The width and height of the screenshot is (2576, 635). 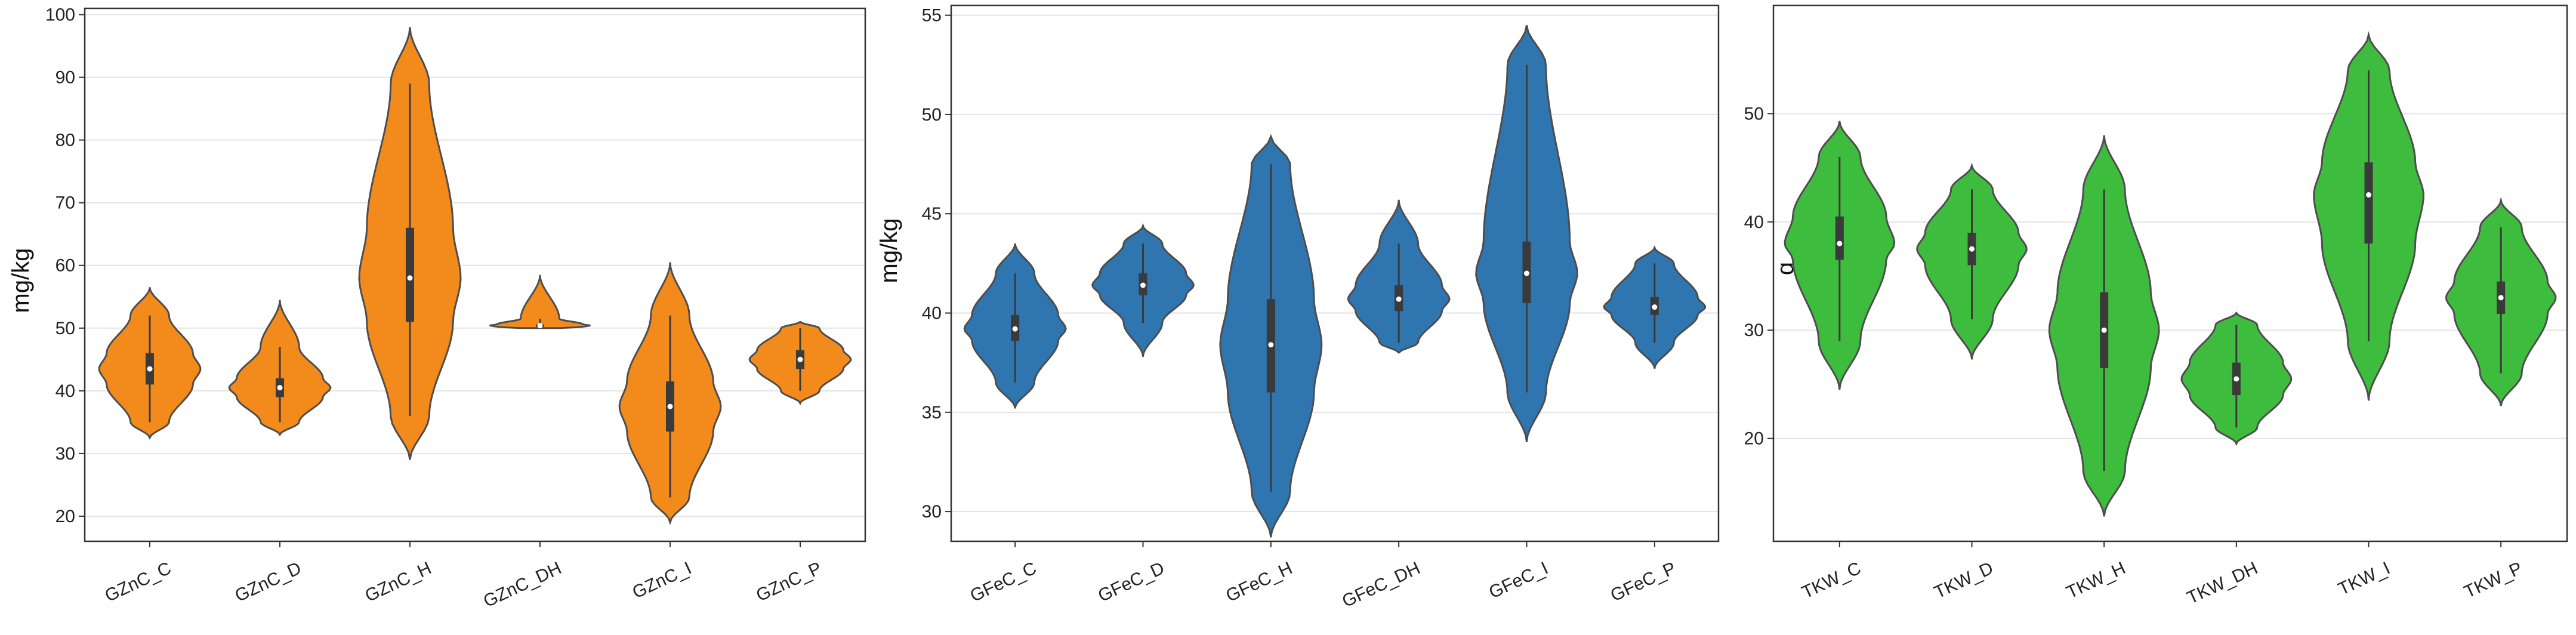 I want to click on median-dot-tkw-i, so click(x=2368, y=195).